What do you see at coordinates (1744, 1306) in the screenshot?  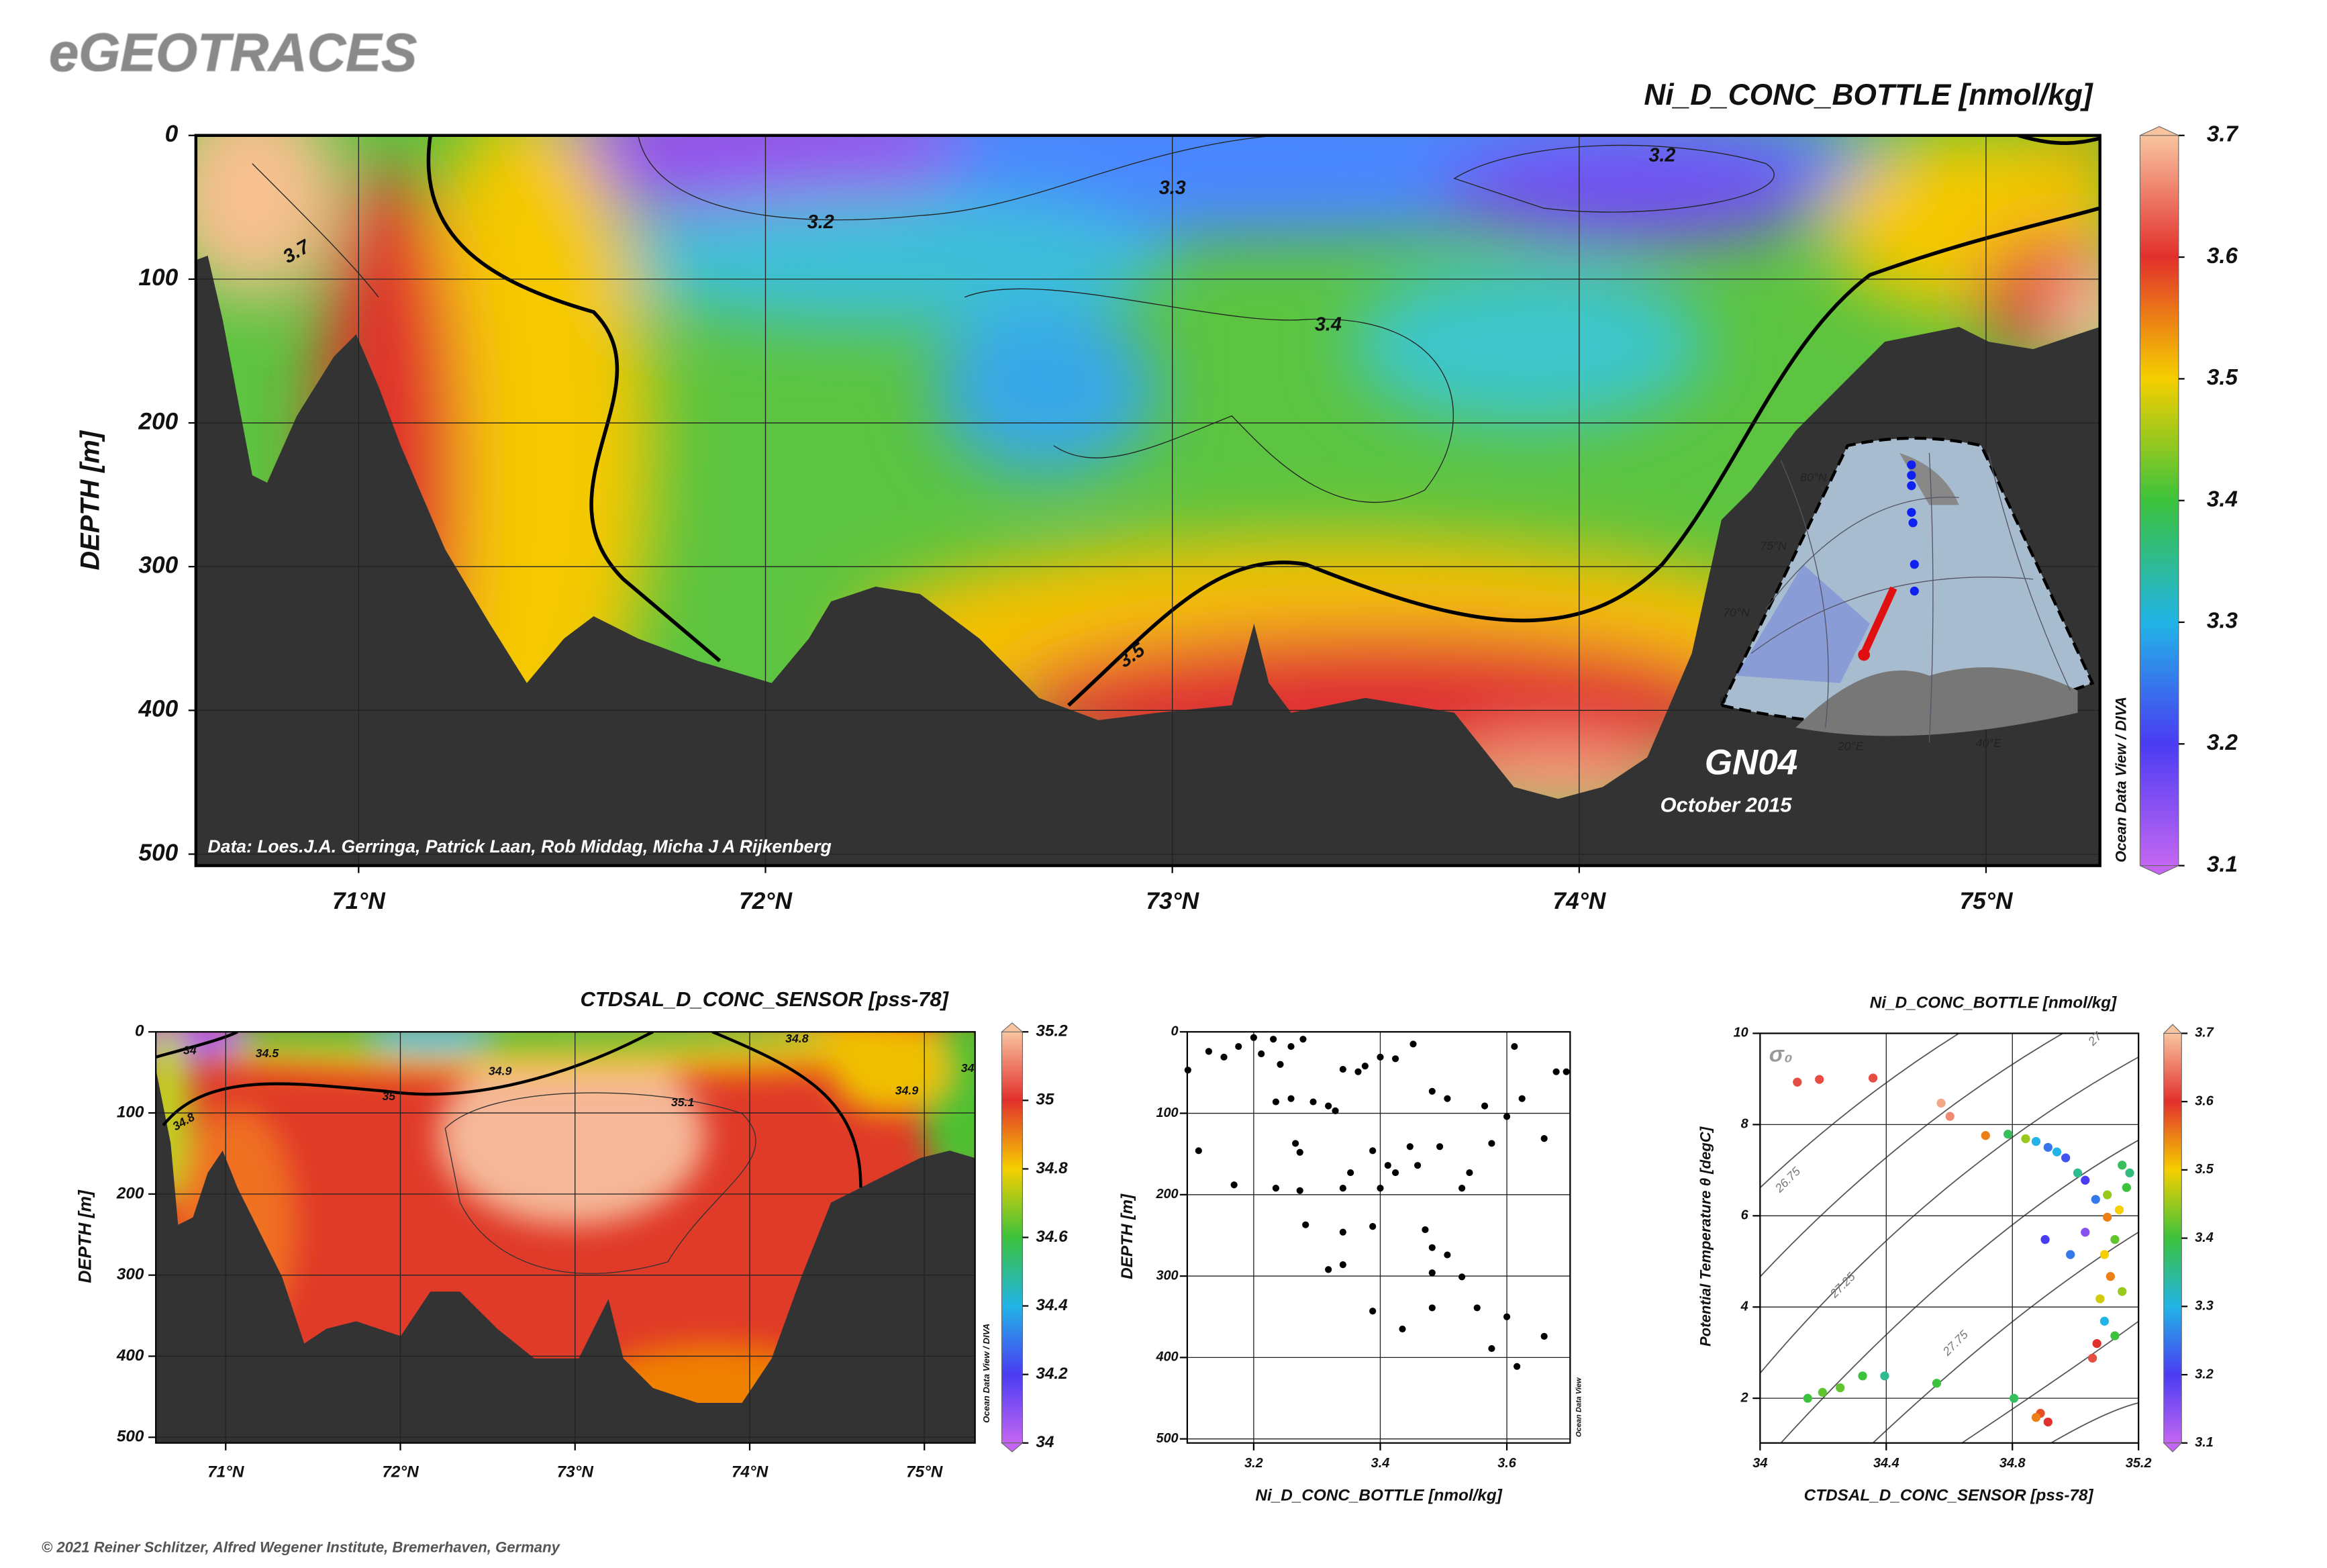 I see `y-tick-label: 4` at bounding box center [1744, 1306].